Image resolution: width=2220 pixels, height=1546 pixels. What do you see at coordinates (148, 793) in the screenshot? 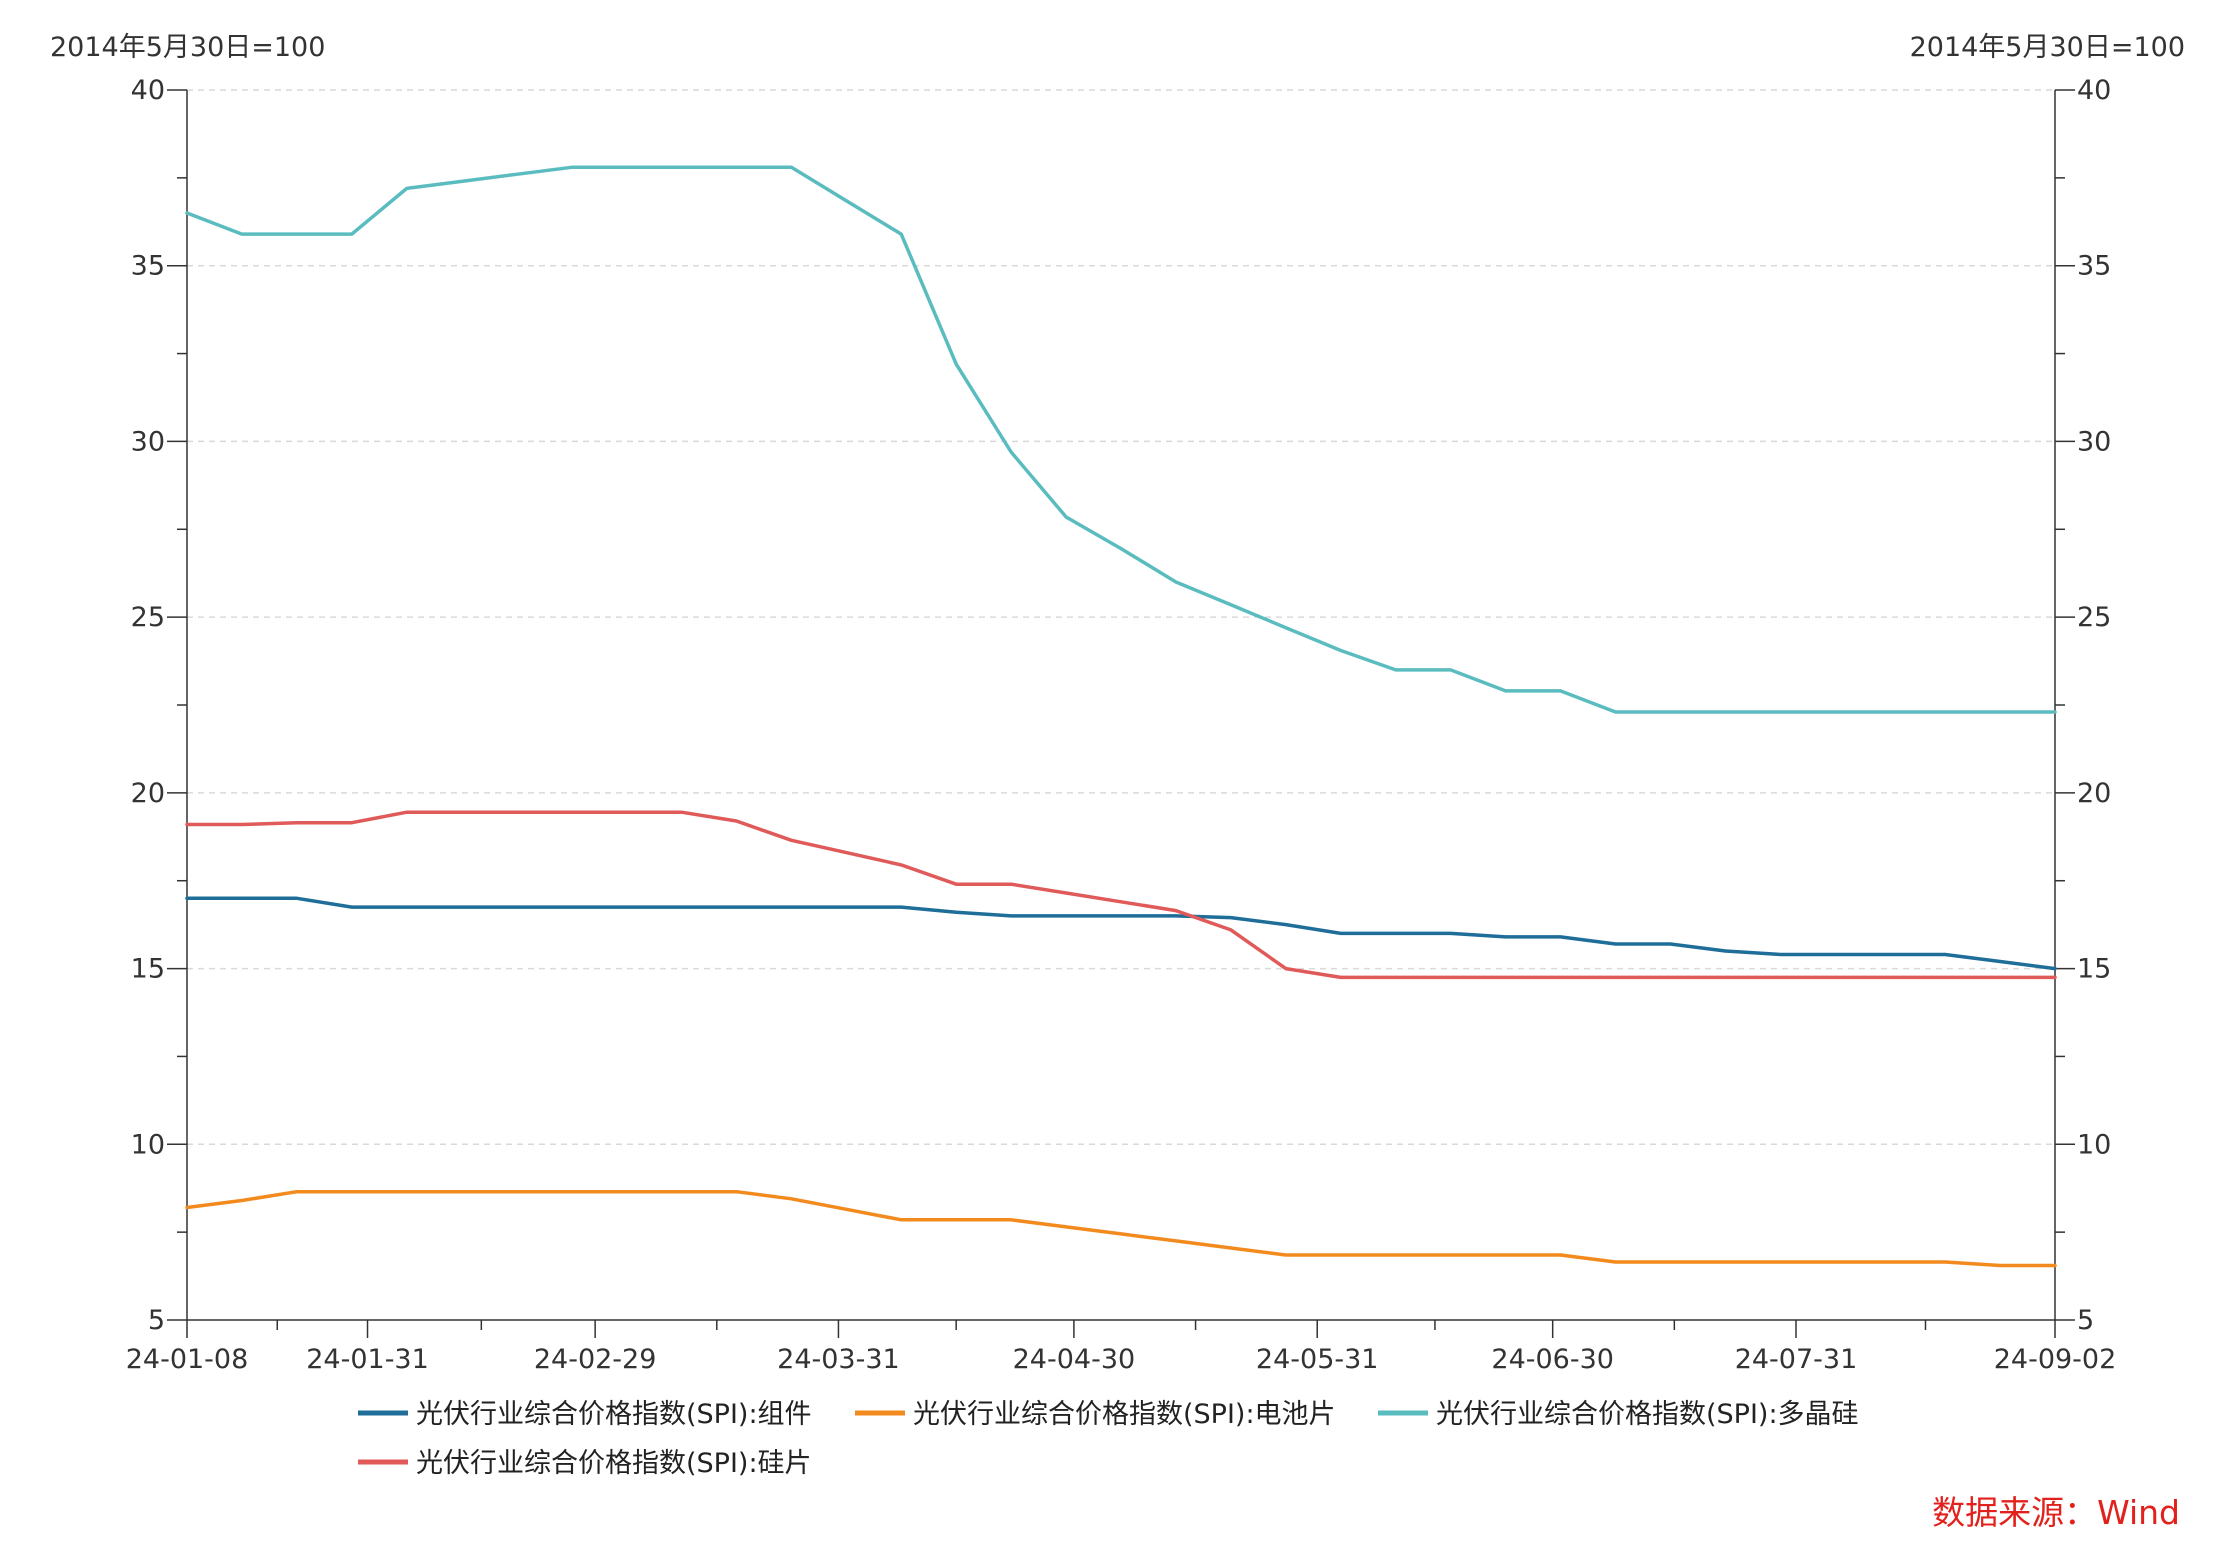
I see `y-tick-label-left: 20` at bounding box center [148, 793].